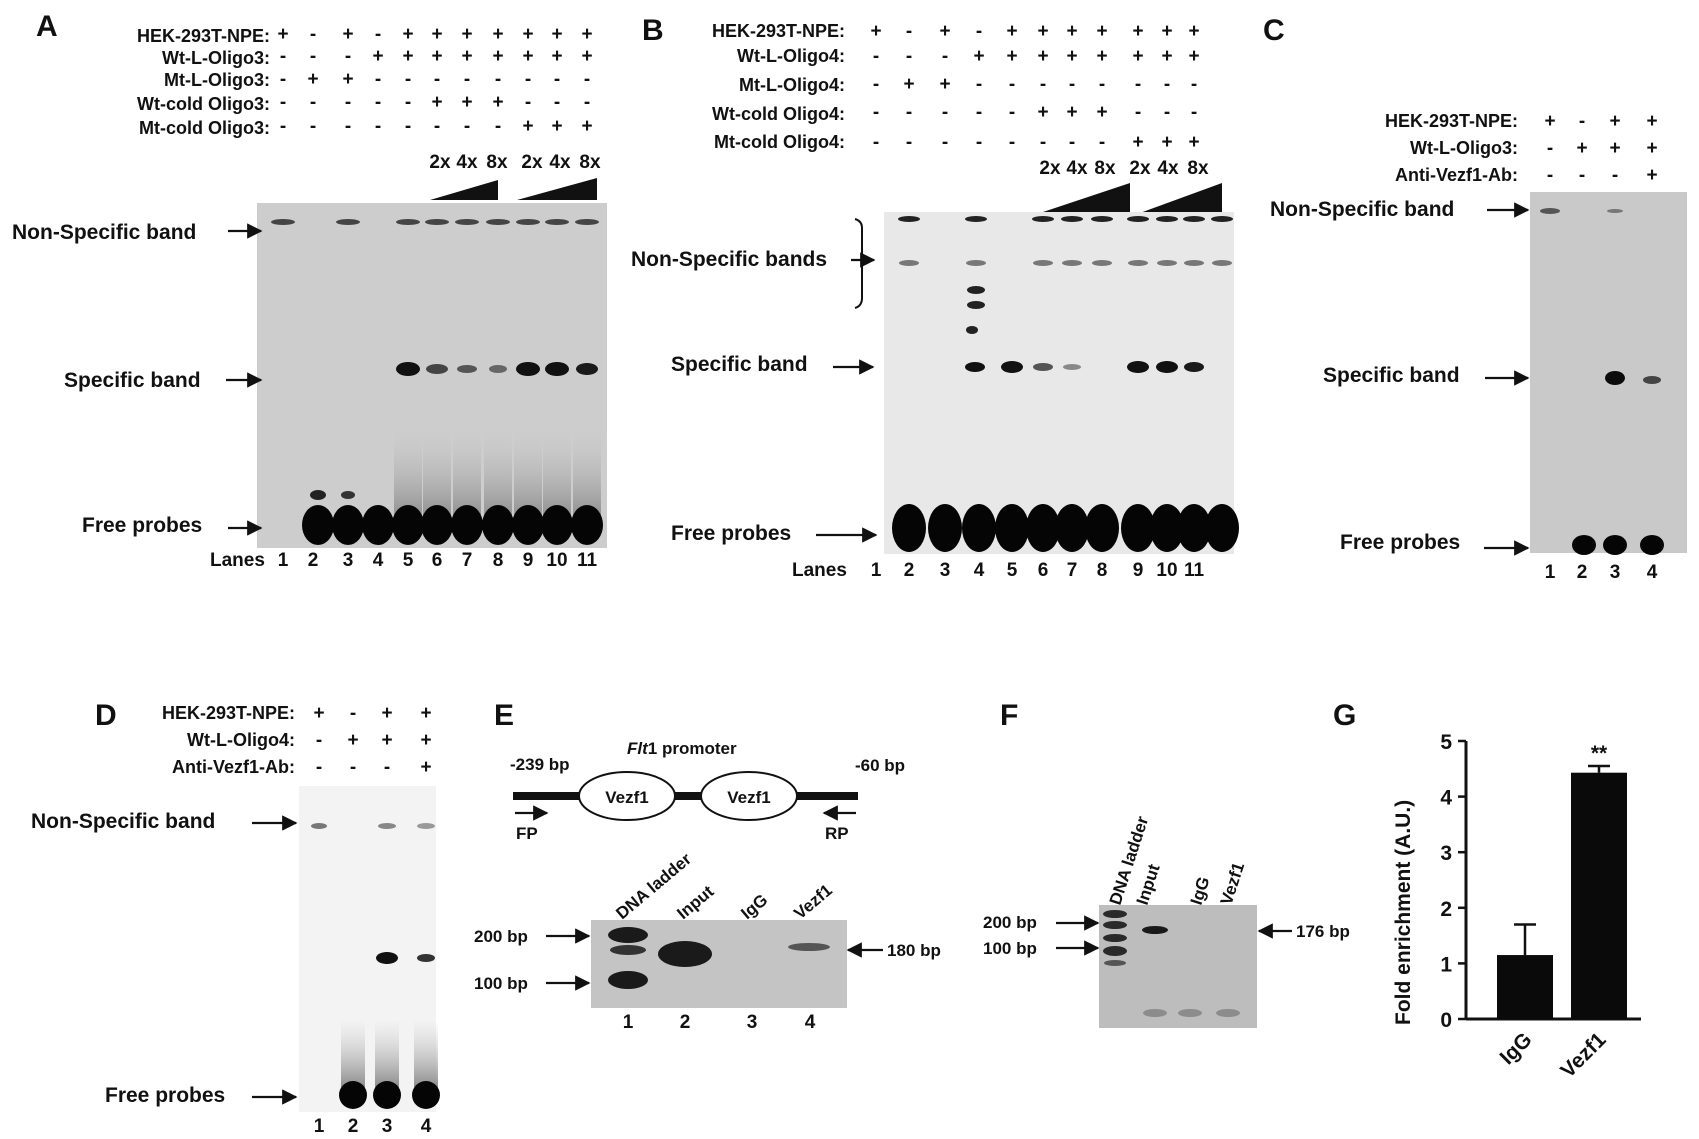 The height and width of the screenshot is (1139, 1699). What do you see at coordinates (914, 950) in the screenshot?
I see `product-size: 180 bp` at bounding box center [914, 950].